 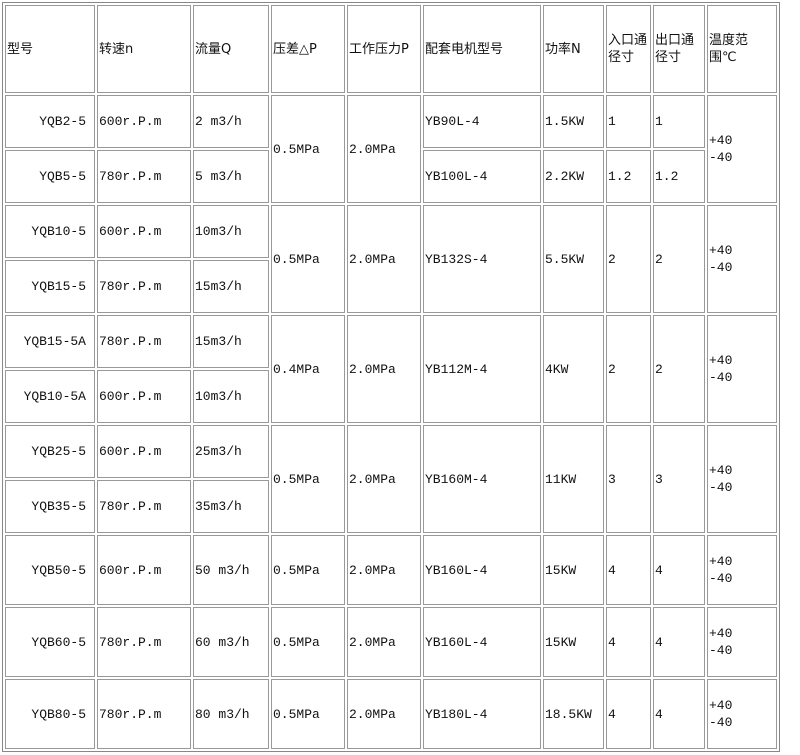 I want to click on inlet-cell: 3, so click(x=628, y=479).